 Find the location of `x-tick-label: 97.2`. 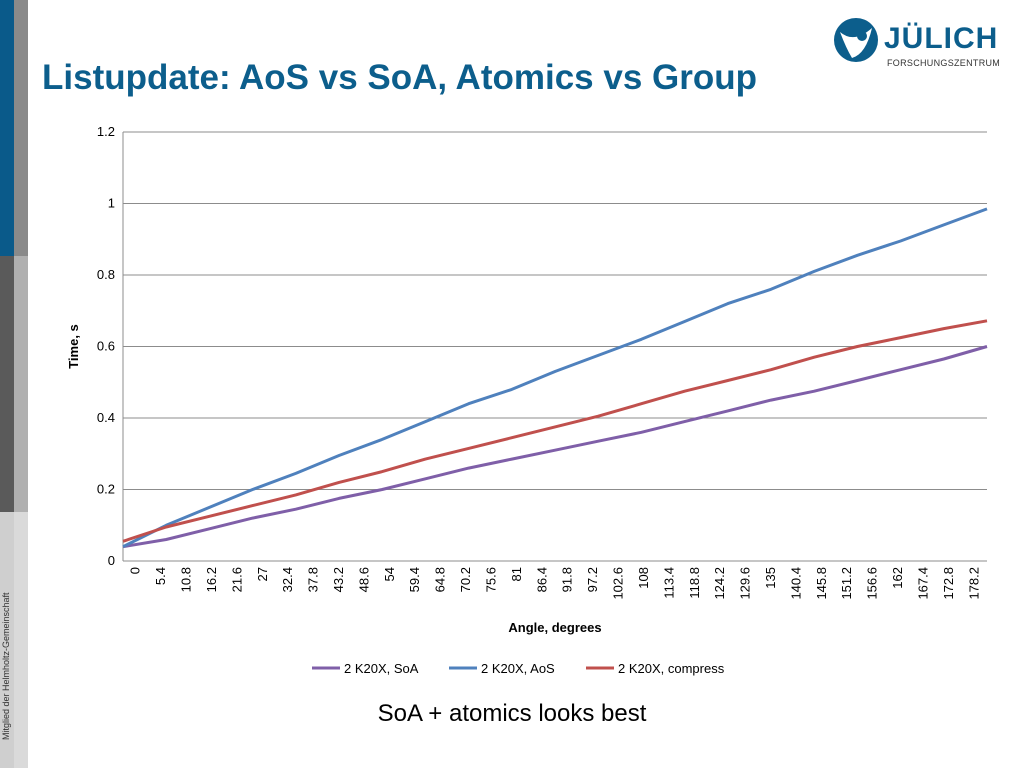

x-tick-label: 97.2 is located at coordinates (592, 579).